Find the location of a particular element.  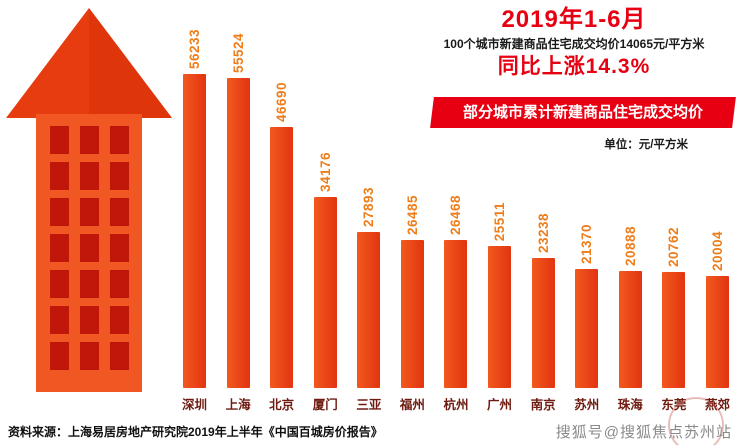

page-title: 2019年1-6月 is located at coordinates (574, 19).